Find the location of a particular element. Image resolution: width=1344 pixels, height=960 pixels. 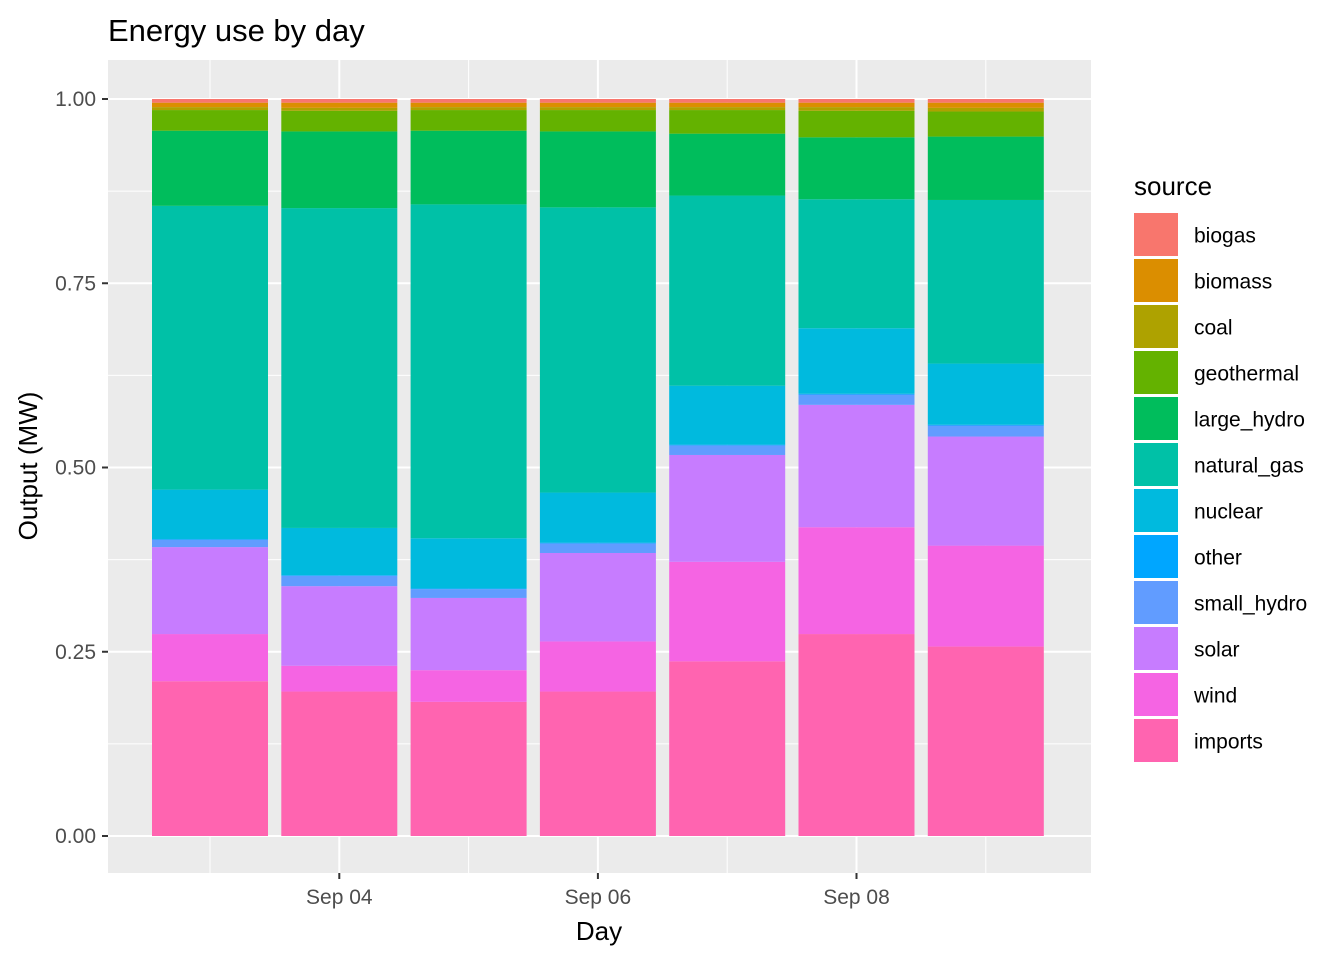

legend-title: source is located at coordinates (1173, 186).